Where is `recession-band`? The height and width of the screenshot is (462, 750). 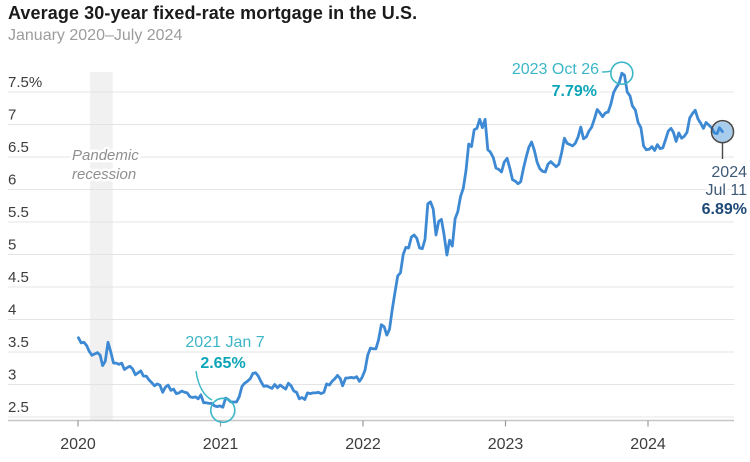 recession-band is located at coordinates (101, 246).